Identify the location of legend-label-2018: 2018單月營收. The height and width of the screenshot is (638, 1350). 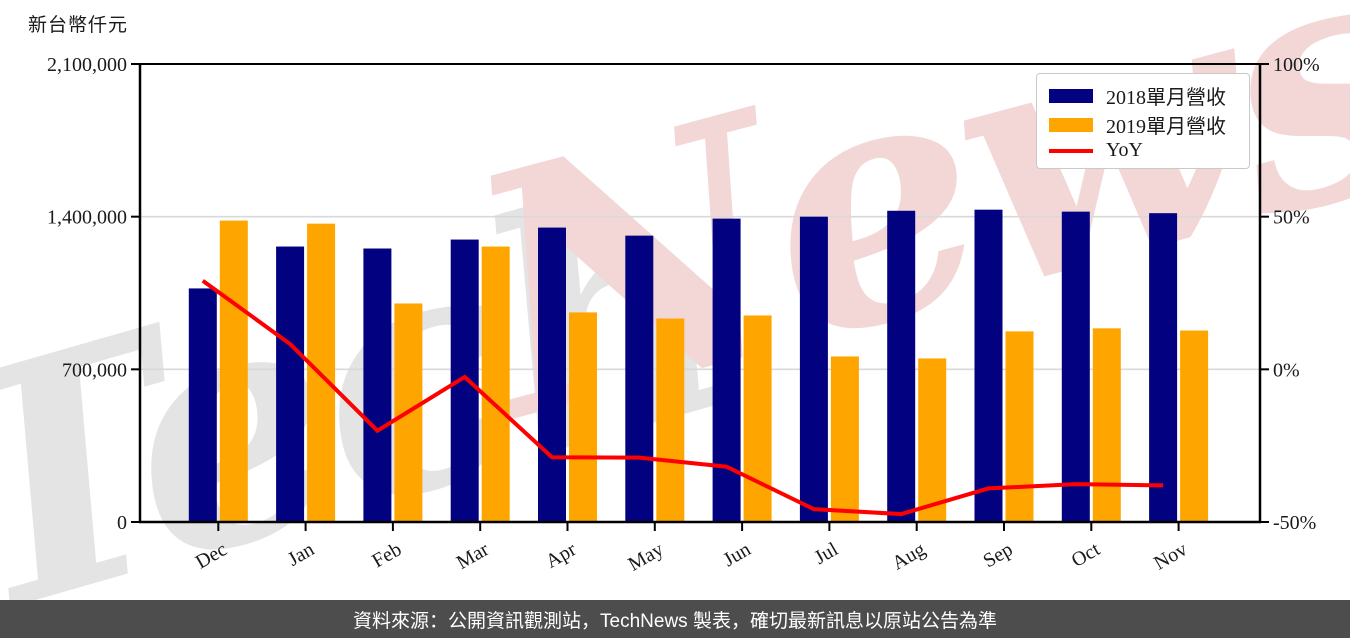
(1166, 98).